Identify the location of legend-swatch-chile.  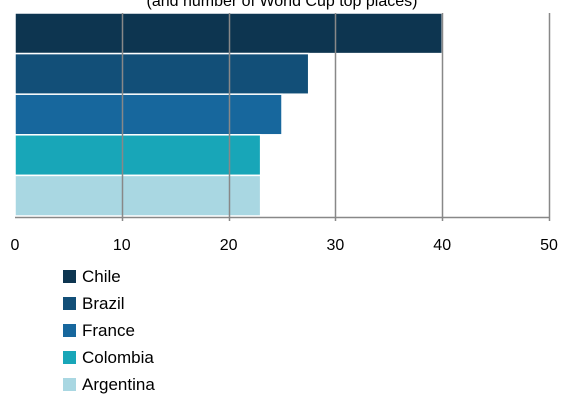
(69, 276).